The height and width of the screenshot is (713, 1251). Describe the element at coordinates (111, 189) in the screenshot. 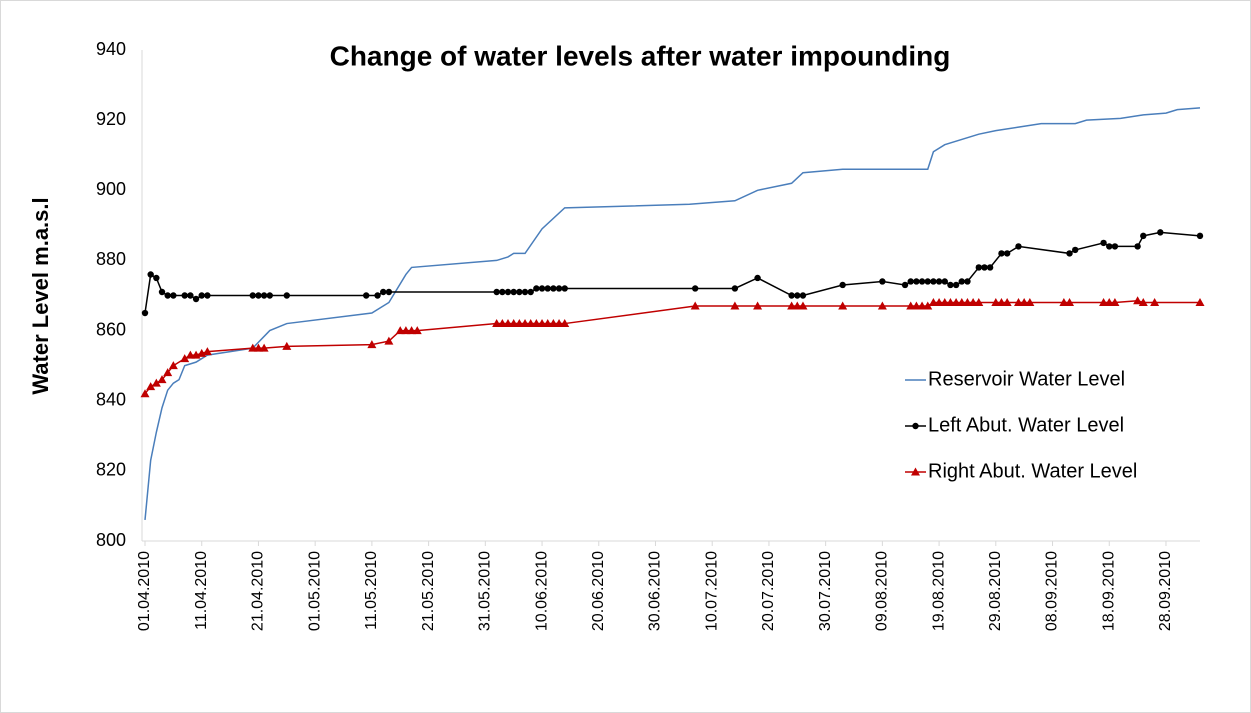

I see `y-tick-label: 900` at that location.